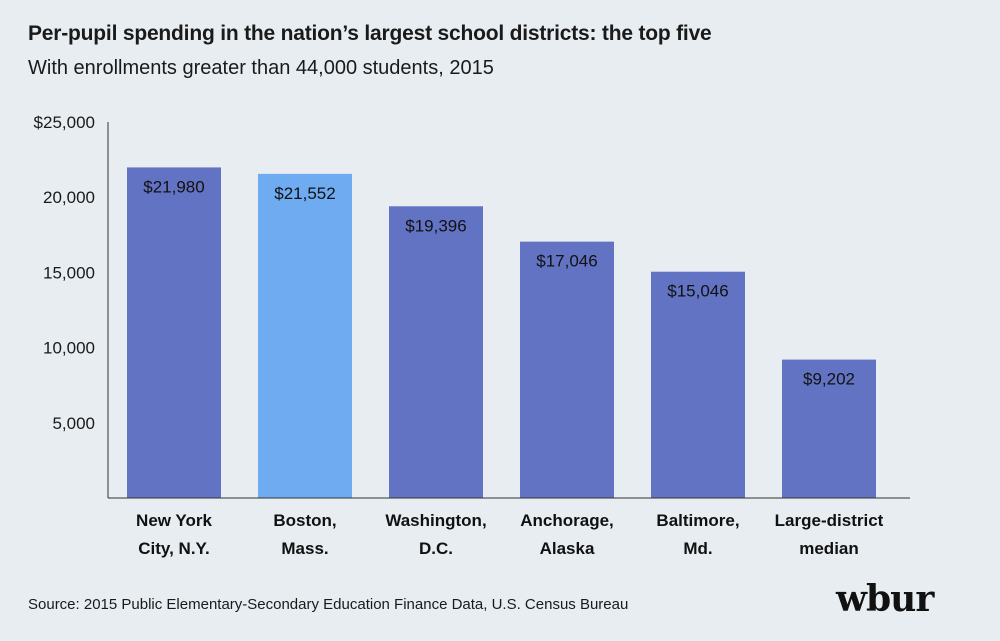 Image resolution: width=1000 pixels, height=641 pixels. I want to click on y-tick-label: 15,000, so click(69, 272).